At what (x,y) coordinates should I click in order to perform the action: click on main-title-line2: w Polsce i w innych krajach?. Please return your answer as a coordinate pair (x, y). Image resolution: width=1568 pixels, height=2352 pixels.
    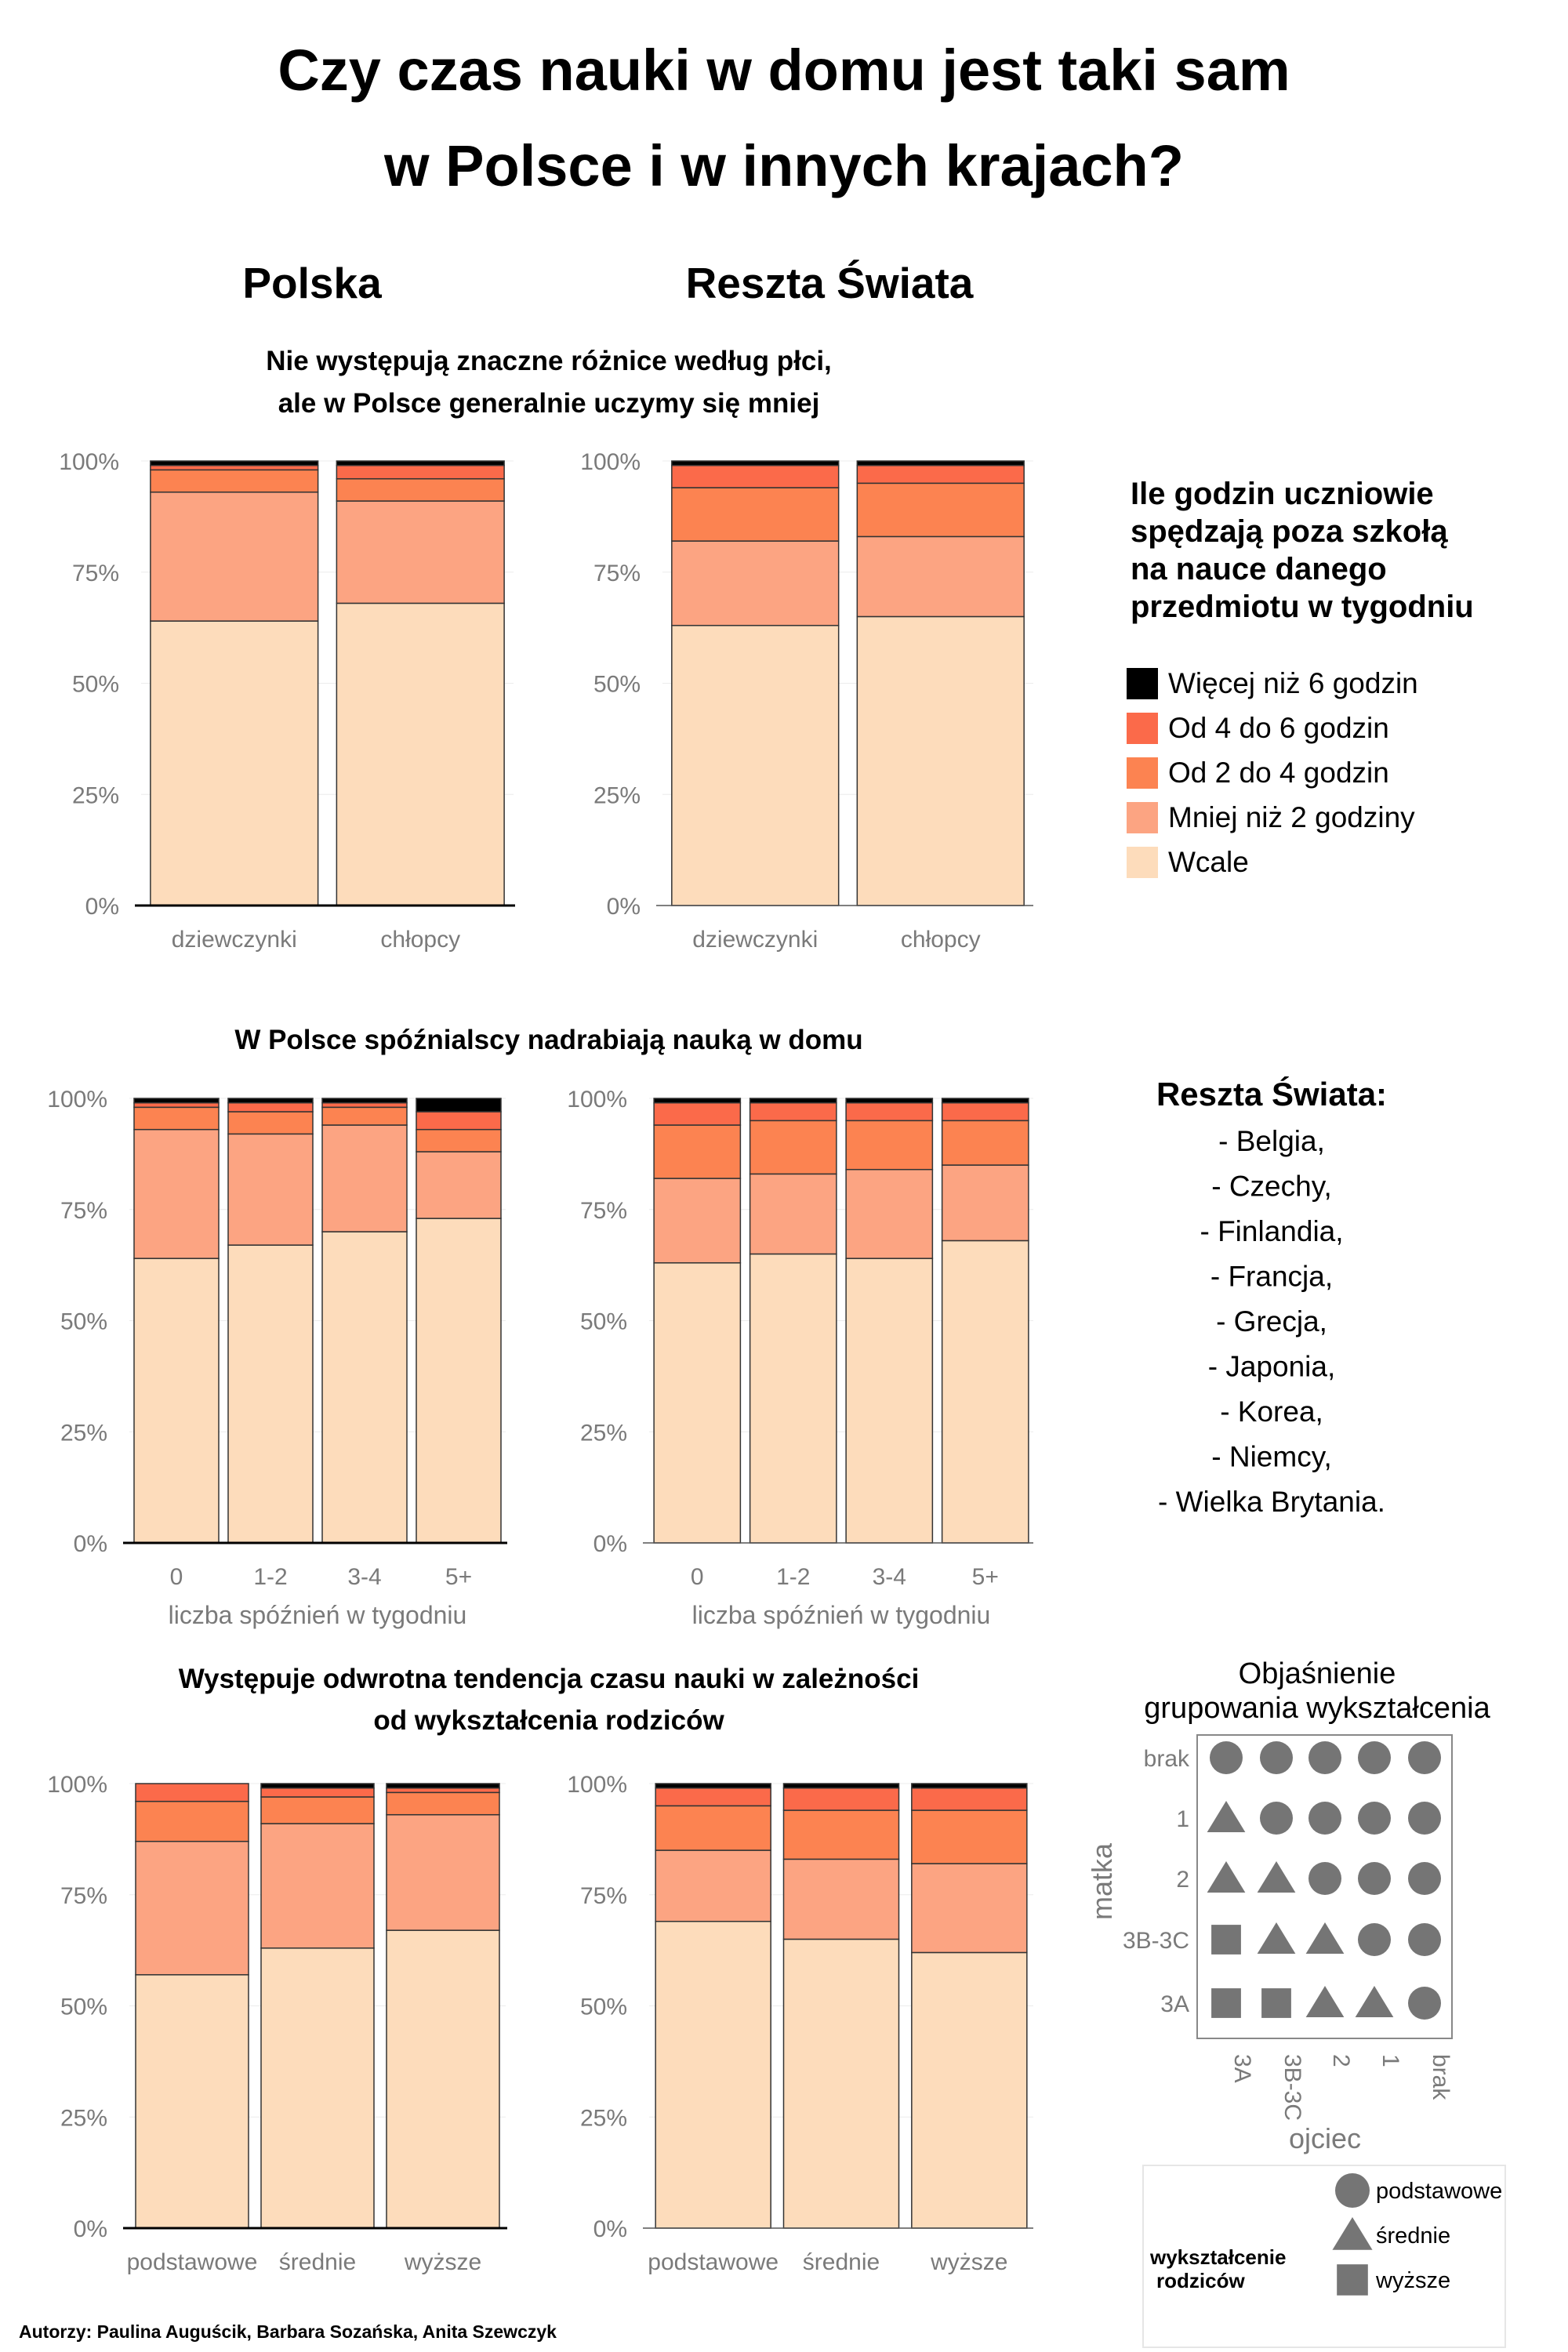
    Looking at the image, I should click on (783, 165).